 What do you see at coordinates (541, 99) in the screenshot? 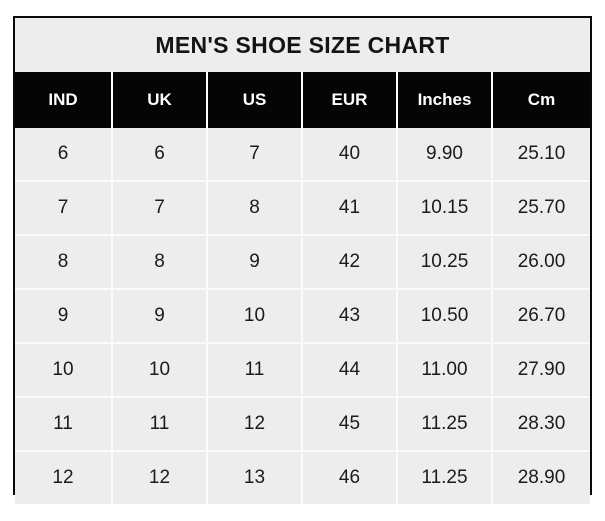
I see `column-header-cm: Cm` at bounding box center [541, 99].